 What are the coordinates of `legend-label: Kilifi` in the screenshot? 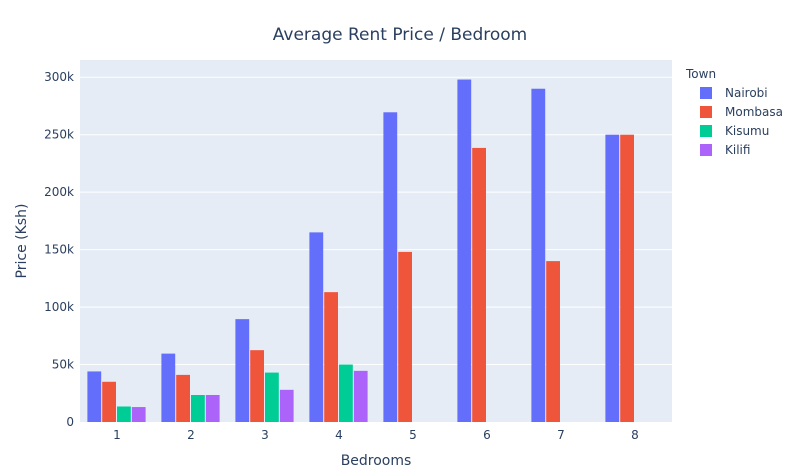 It's located at (737, 150).